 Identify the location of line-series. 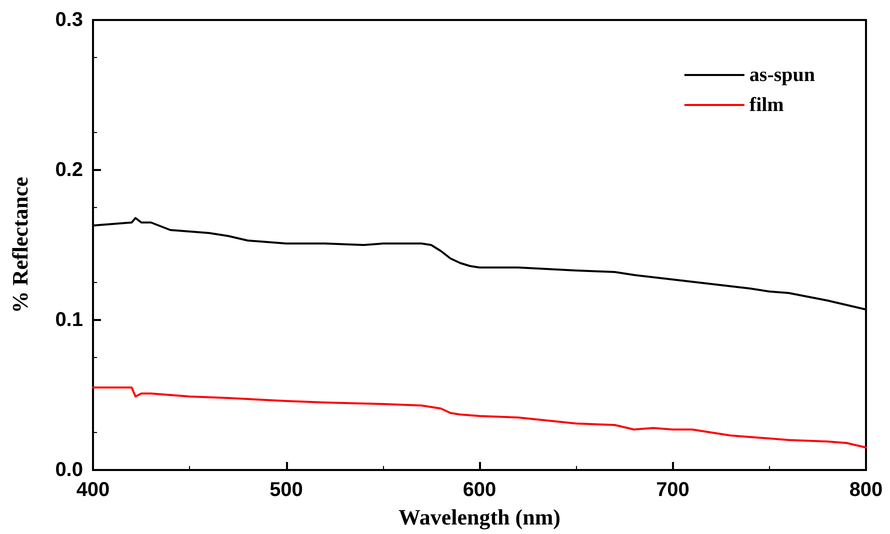
(479, 417).